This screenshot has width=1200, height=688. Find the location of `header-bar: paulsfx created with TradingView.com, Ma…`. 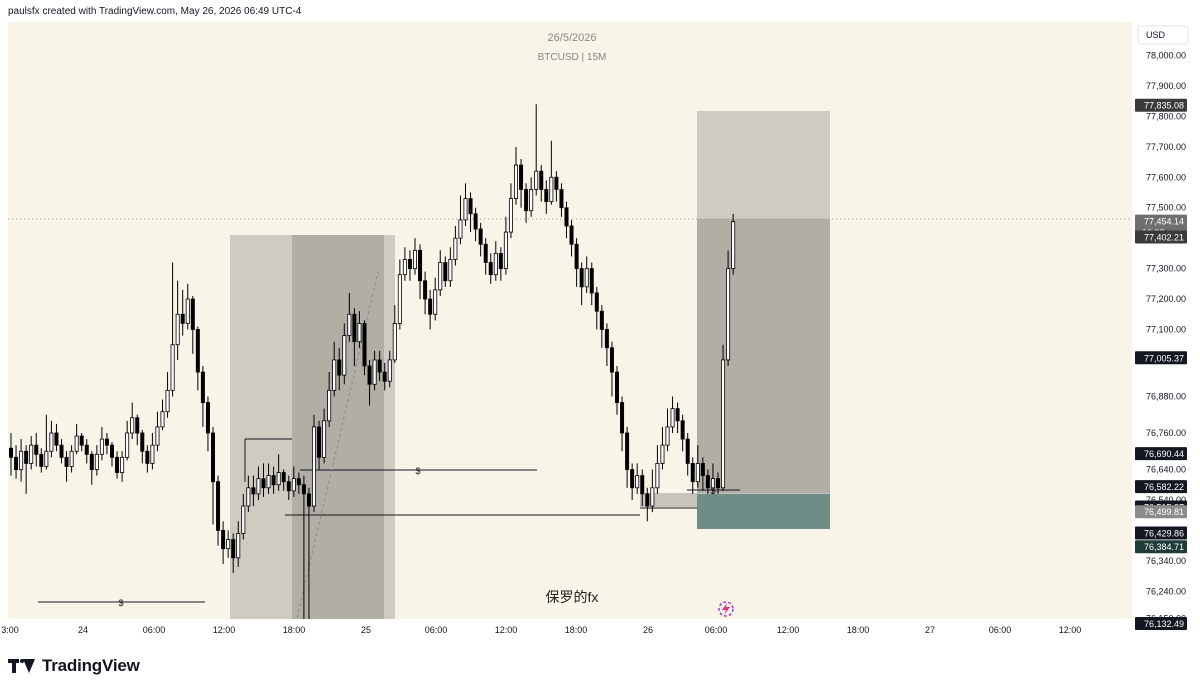

header-bar: paulsfx created with TradingView.com, Ma… is located at coordinates (600, 11).